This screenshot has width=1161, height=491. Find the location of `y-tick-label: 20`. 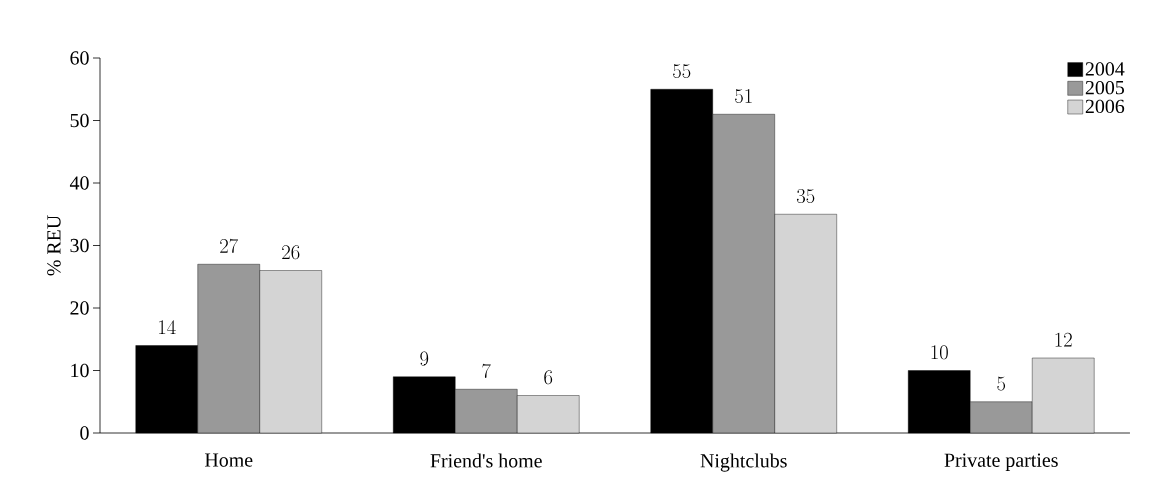

y-tick-label: 20 is located at coordinates (79, 308).